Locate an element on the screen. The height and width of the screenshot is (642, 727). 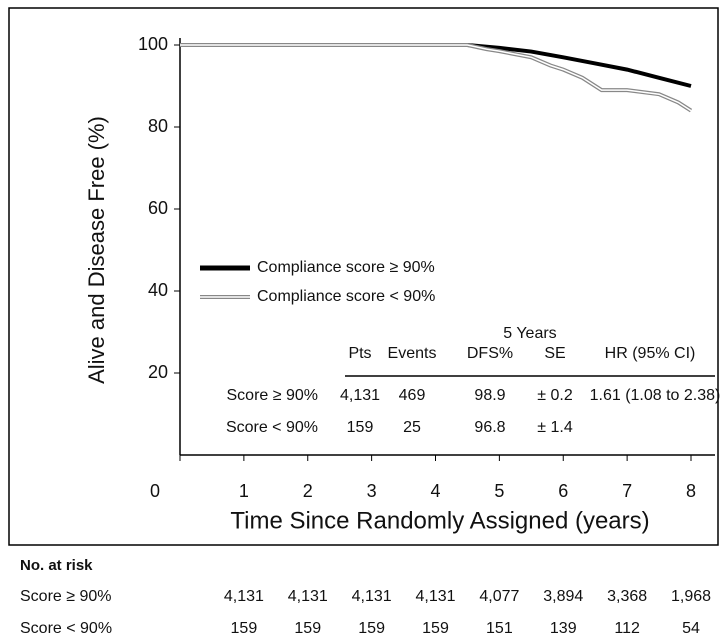
at-risk-value: 139 is located at coordinates (563, 628).